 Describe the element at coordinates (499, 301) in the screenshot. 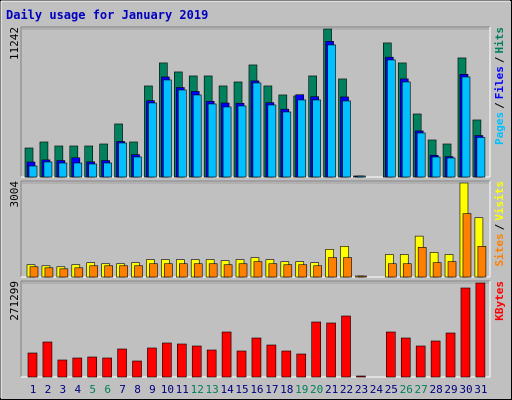

I see `legend-entry: KBytes` at that location.